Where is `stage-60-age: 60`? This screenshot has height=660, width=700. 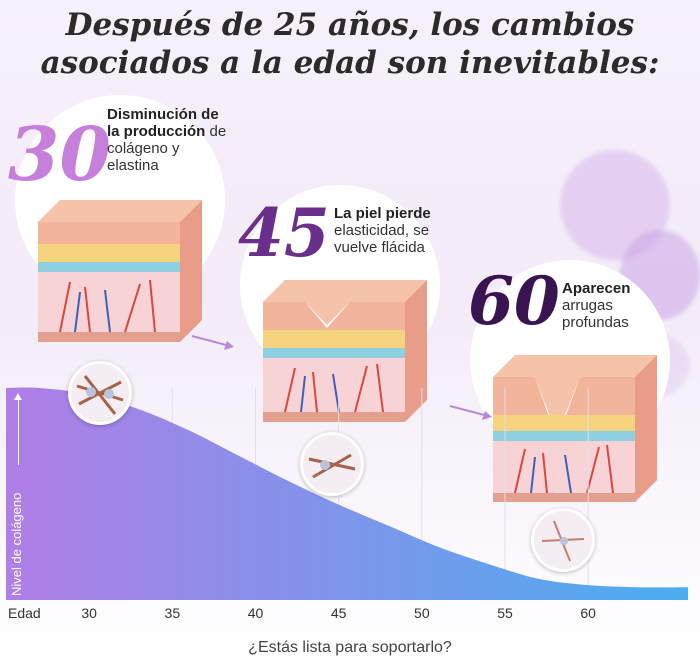 stage-60-age: 60 is located at coordinates (514, 301).